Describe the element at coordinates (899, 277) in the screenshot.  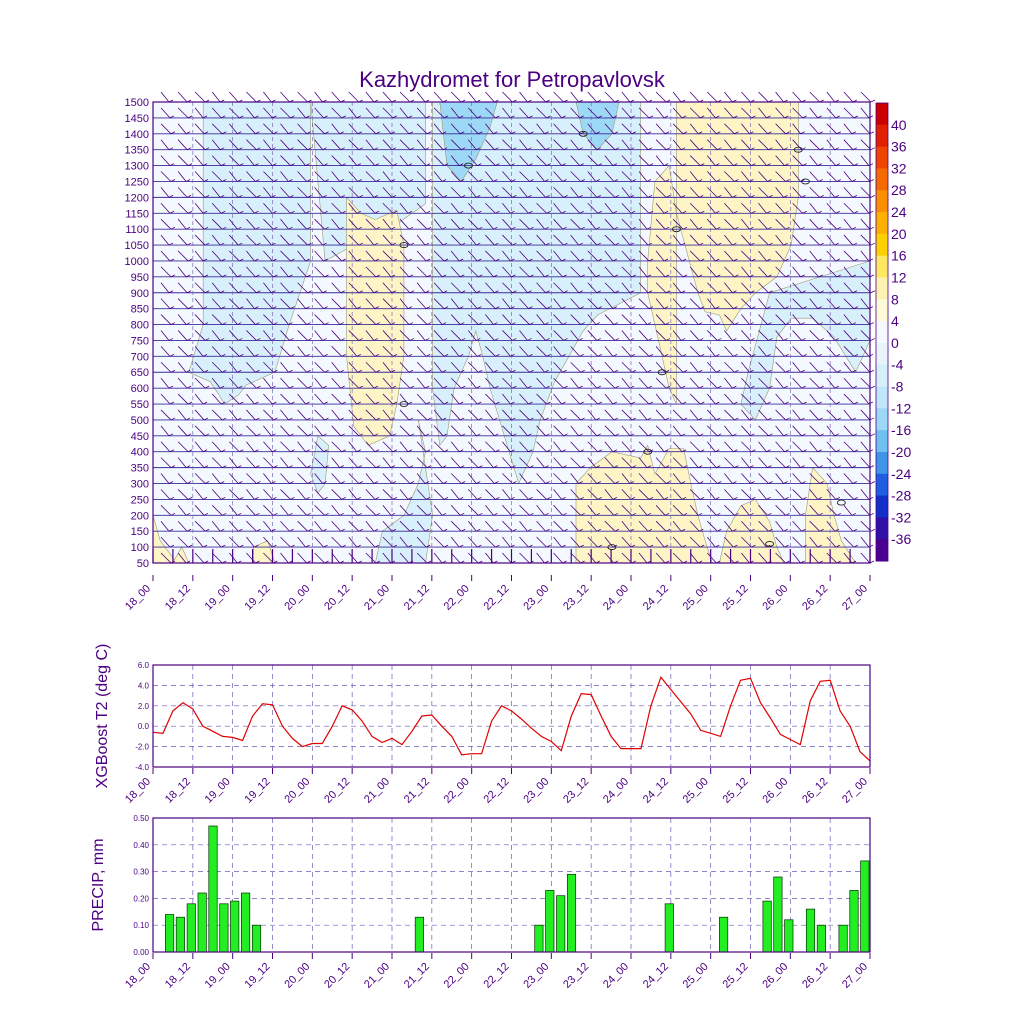
I see `colorbar-label: 12` at that location.